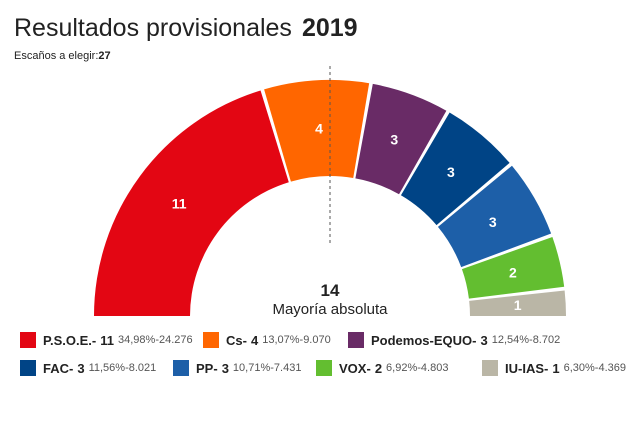 The width and height of the screenshot is (643, 424). I want to click on seats-label: Escaños a elegir:, so click(56, 56).